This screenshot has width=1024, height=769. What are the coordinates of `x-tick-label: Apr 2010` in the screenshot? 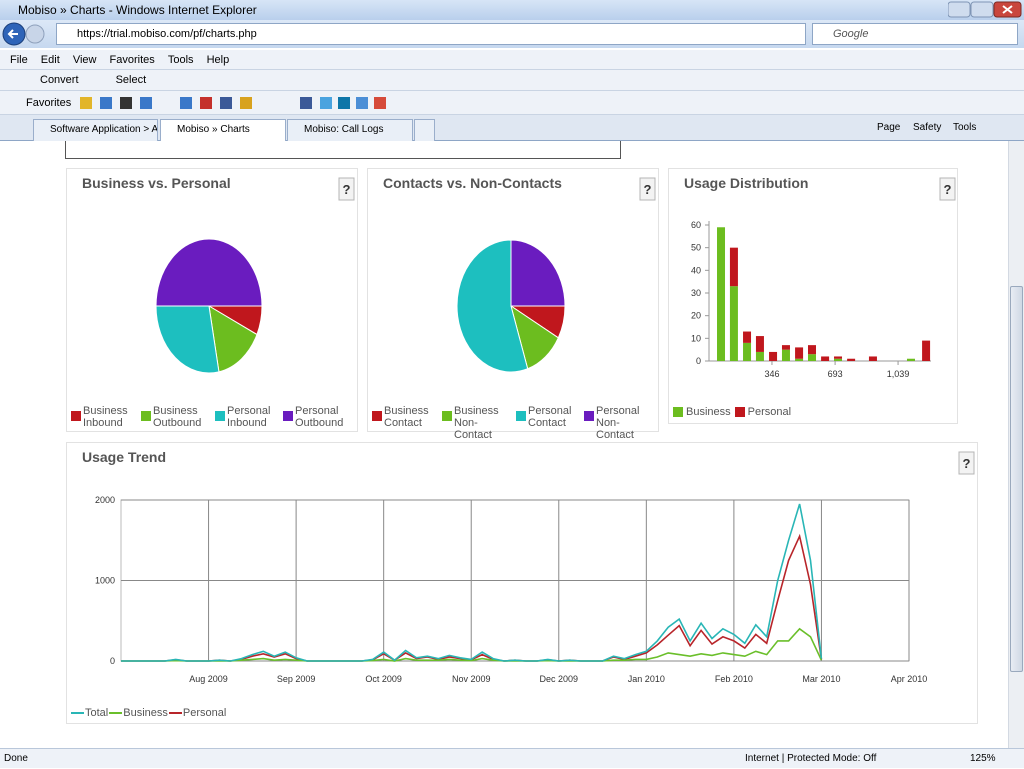 It's located at (909, 679).